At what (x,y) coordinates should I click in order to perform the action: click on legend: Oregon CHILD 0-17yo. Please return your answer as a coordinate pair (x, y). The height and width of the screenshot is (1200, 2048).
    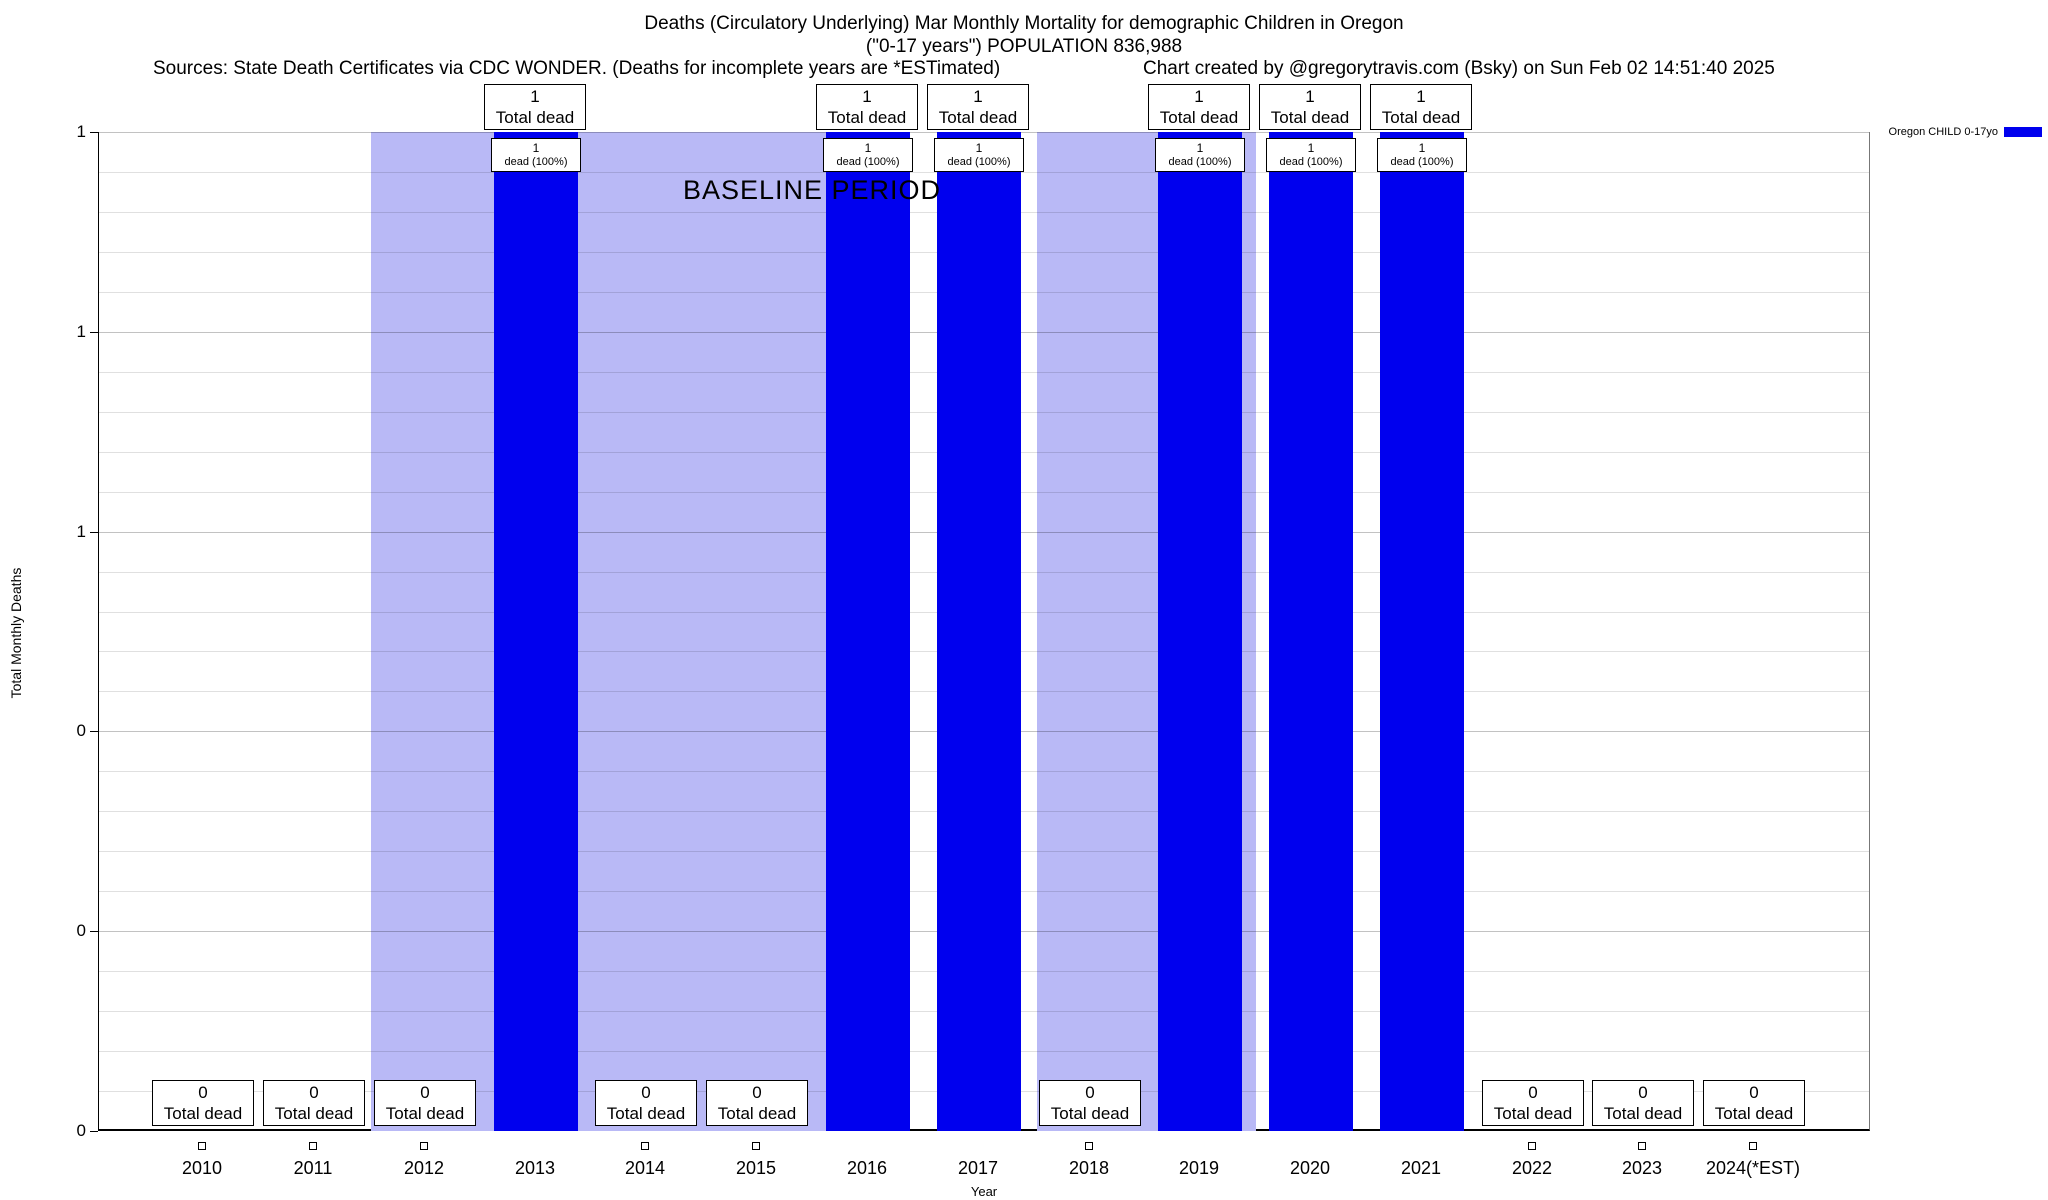
    Looking at the image, I should click on (1965, 132).